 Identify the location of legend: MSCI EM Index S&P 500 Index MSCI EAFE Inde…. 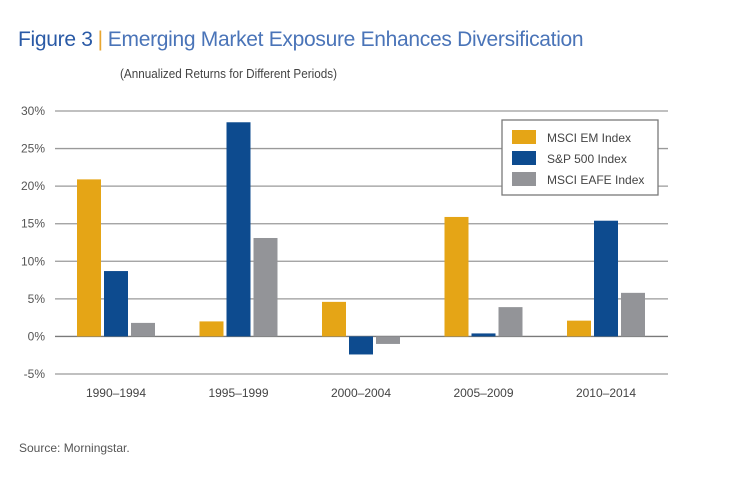
(580, 157).